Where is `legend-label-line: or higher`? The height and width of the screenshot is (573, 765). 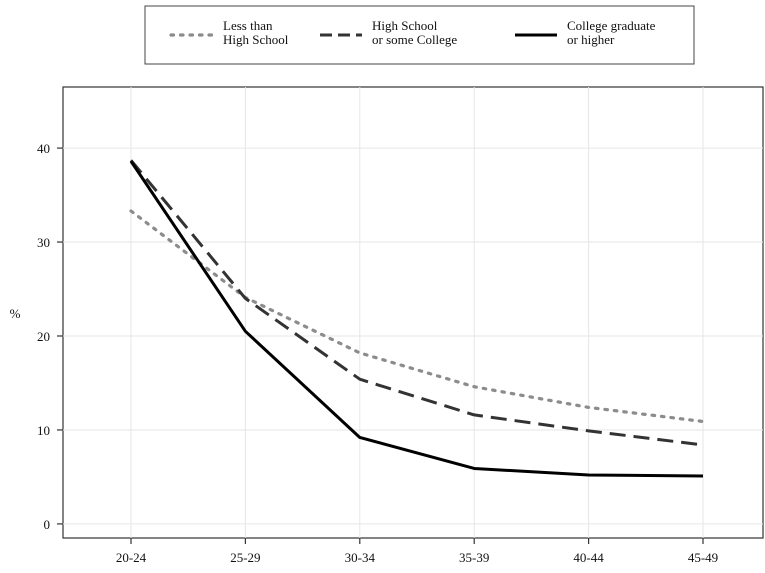 legend-label-line: or higher is located at coordinates (591, 39).